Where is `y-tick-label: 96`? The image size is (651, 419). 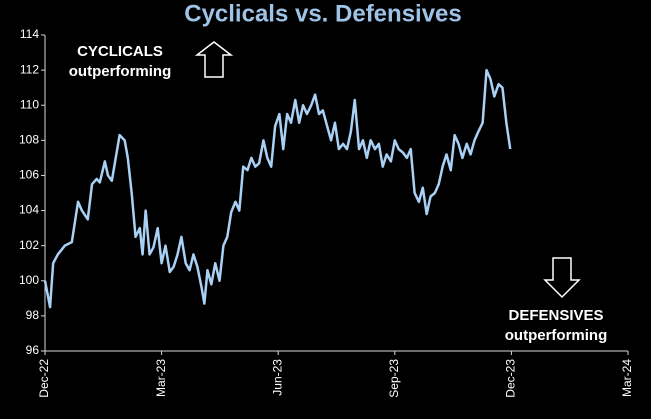
y-tick-label: 96 is located at coordinates (33, 350).